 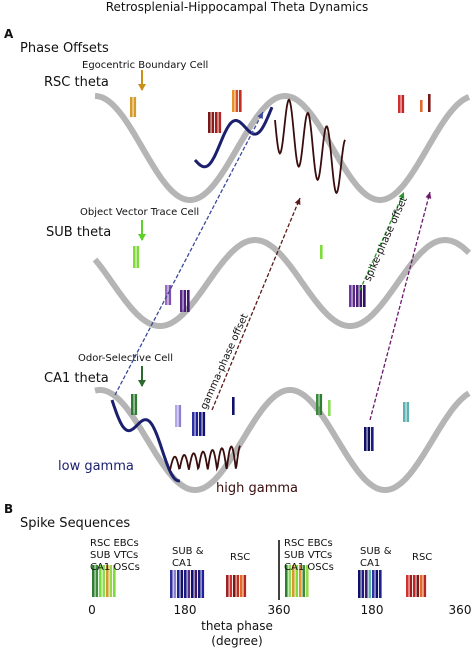 What do you see at coordinates (75, 523) in the screenshot?
I see `panel-heading: Spike Sequences` at bounding box center [75, 523].